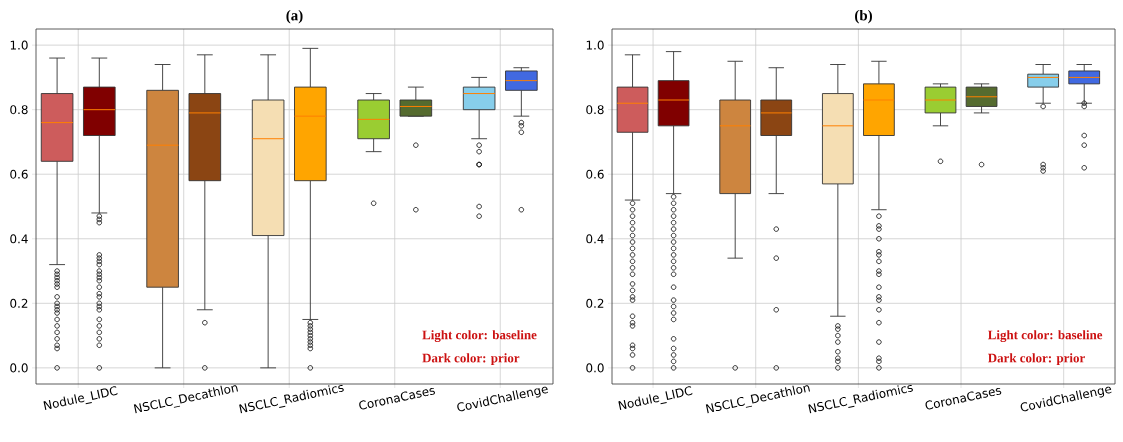 This screenshot has width=1123, height=442. What do you see at coordinates (863, 16) in the screenshot?
I see `chart-title: (b)` at bounding box center [863, 16].